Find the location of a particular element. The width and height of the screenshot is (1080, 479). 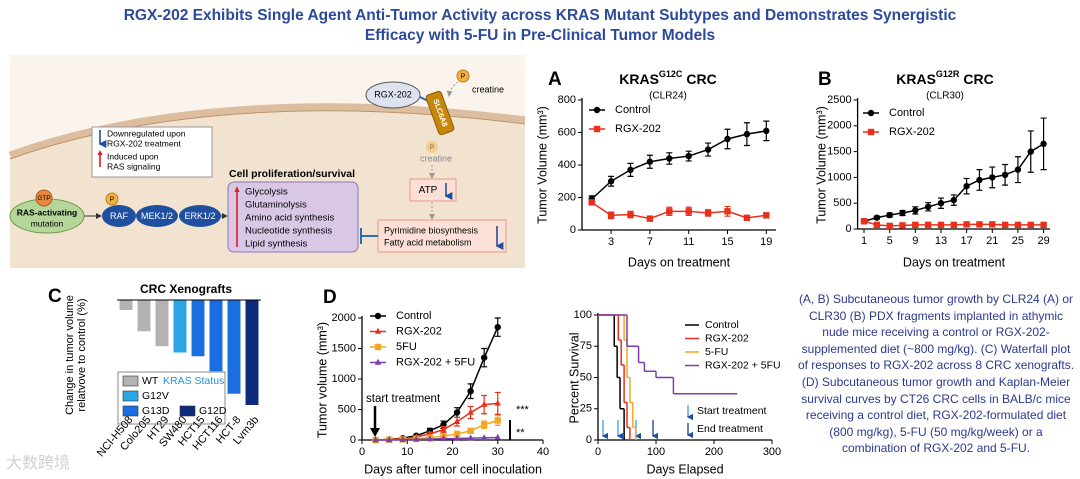

y-tick-label: 50 is located at coordinates (586, 377).